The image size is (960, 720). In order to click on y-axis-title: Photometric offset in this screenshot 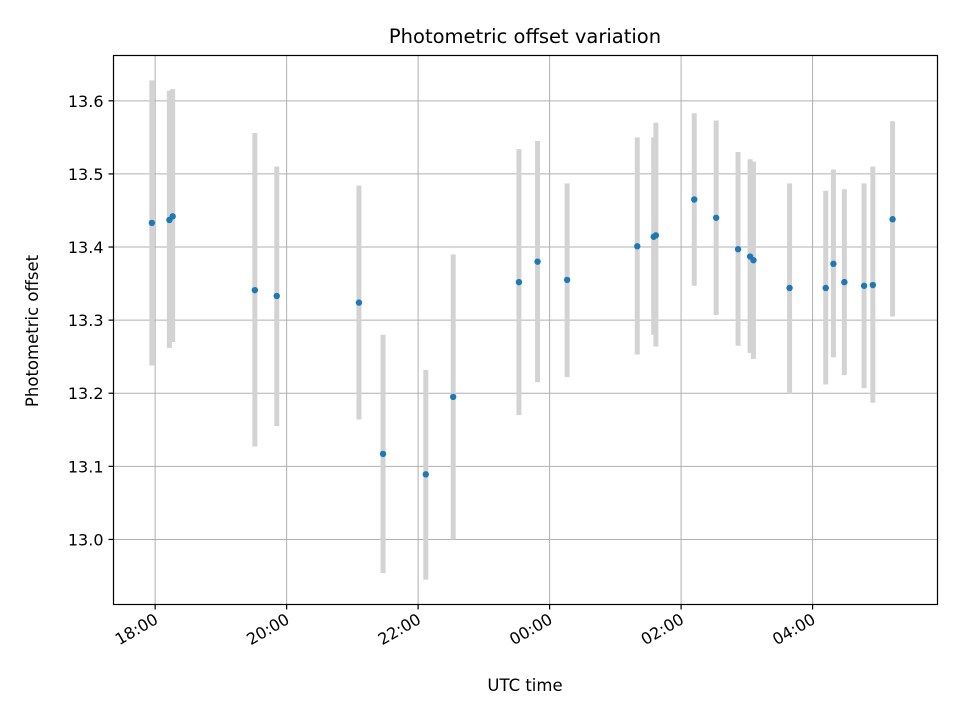, I will do `click(32, 330)`.